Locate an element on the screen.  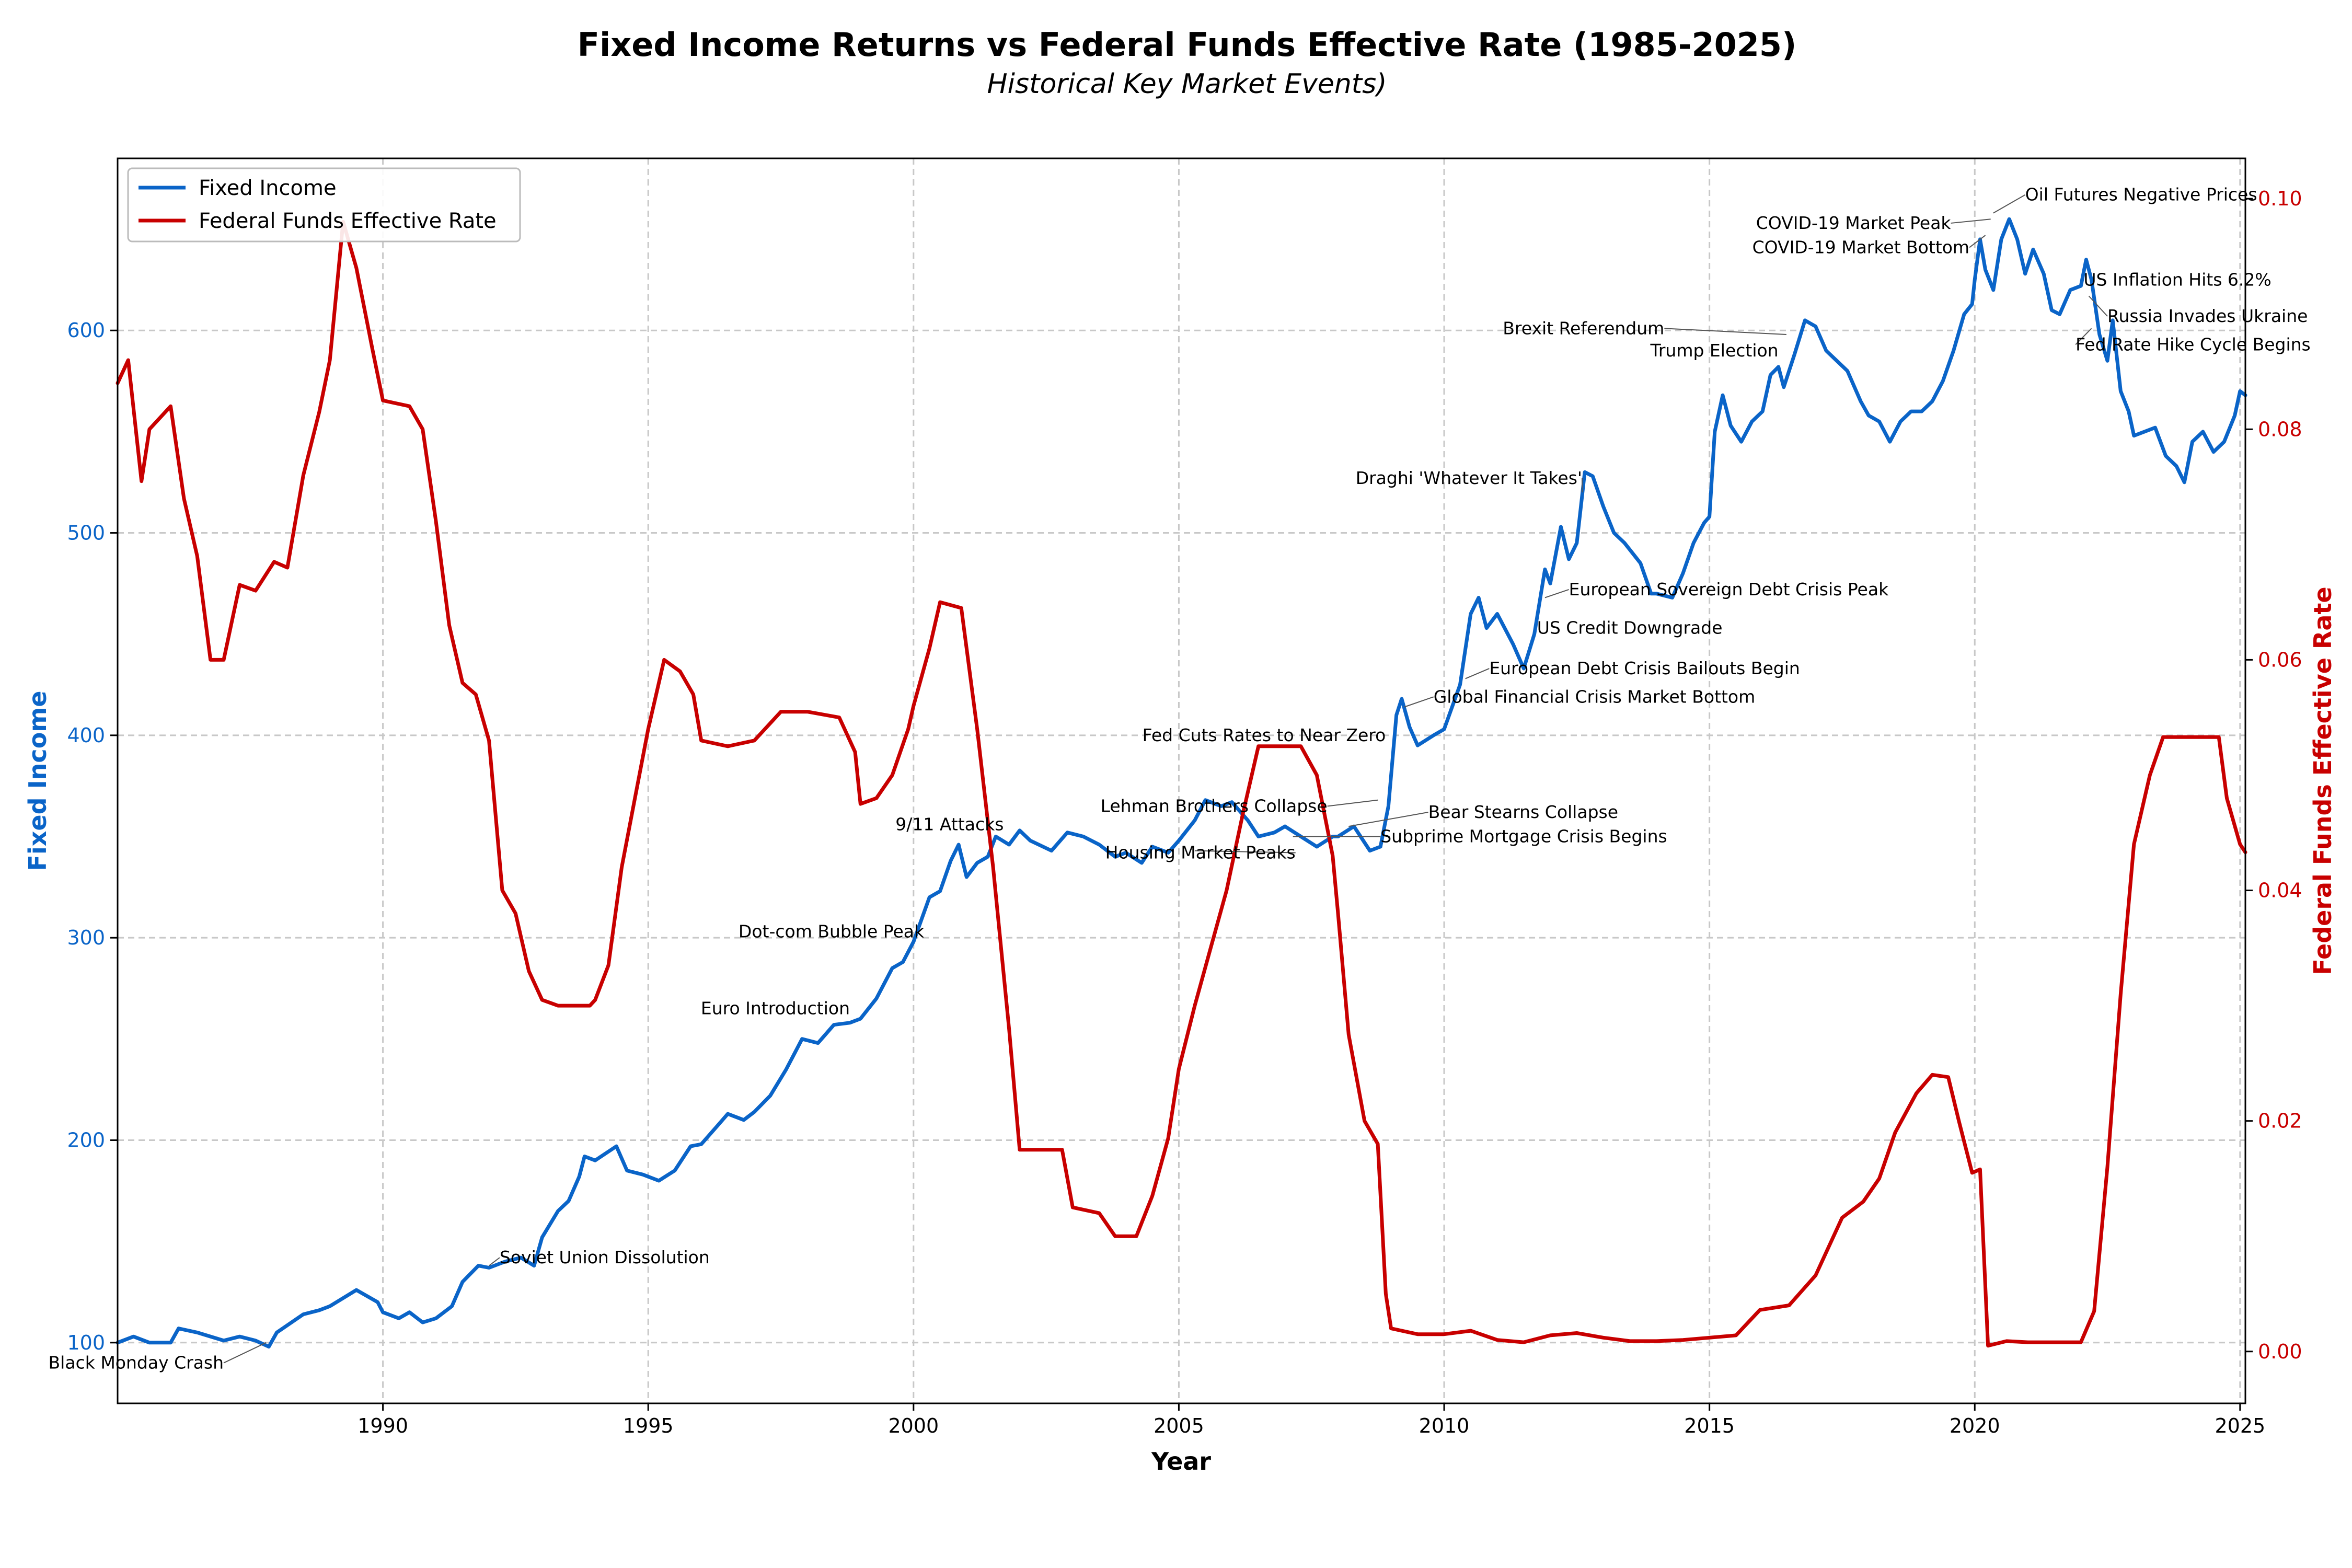
x-tick-label: 2020 is located at coordinates (1975, 1425).